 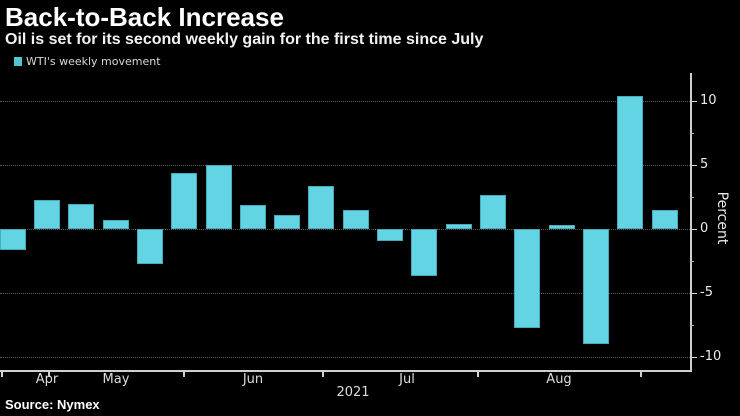 What do you see at coordinates (346, 371) in the screenshot?
I see `x-axis-line` at bounding box center [346, 371].